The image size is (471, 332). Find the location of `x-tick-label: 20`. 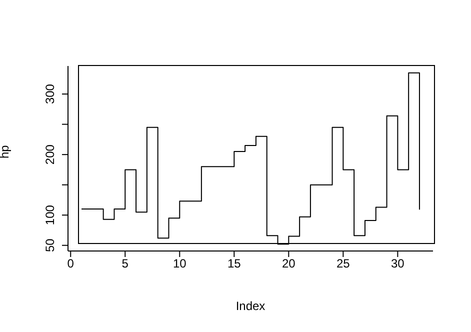

x-tick-label: 20 is located at coordinates (289, 263).